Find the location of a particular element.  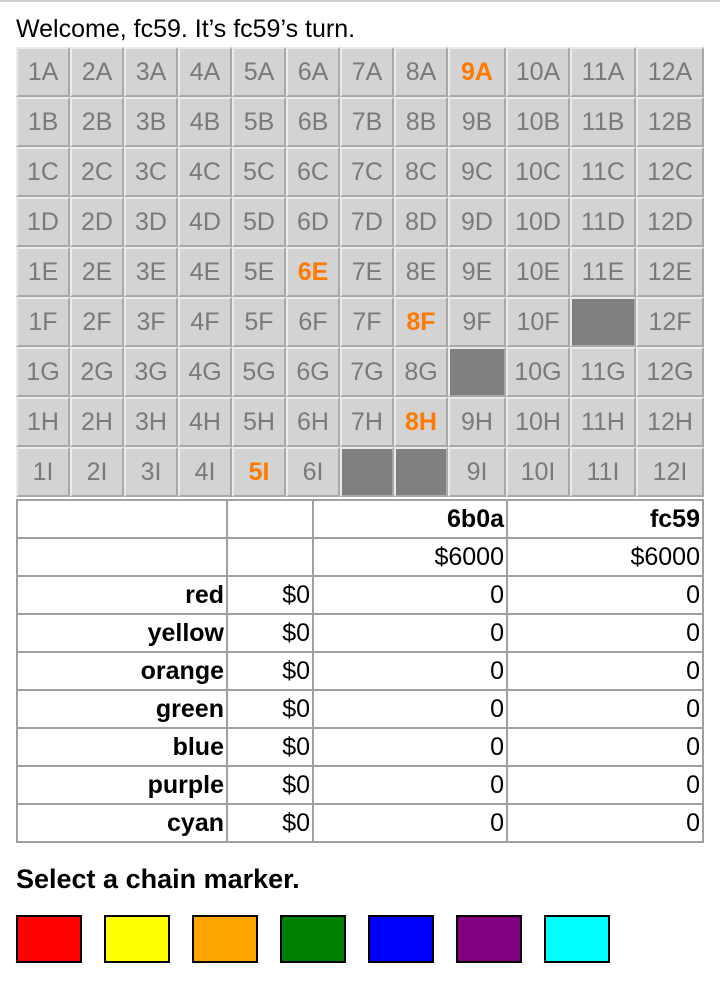

board-cell-6I: 6I is located at coordinates (313, 472).